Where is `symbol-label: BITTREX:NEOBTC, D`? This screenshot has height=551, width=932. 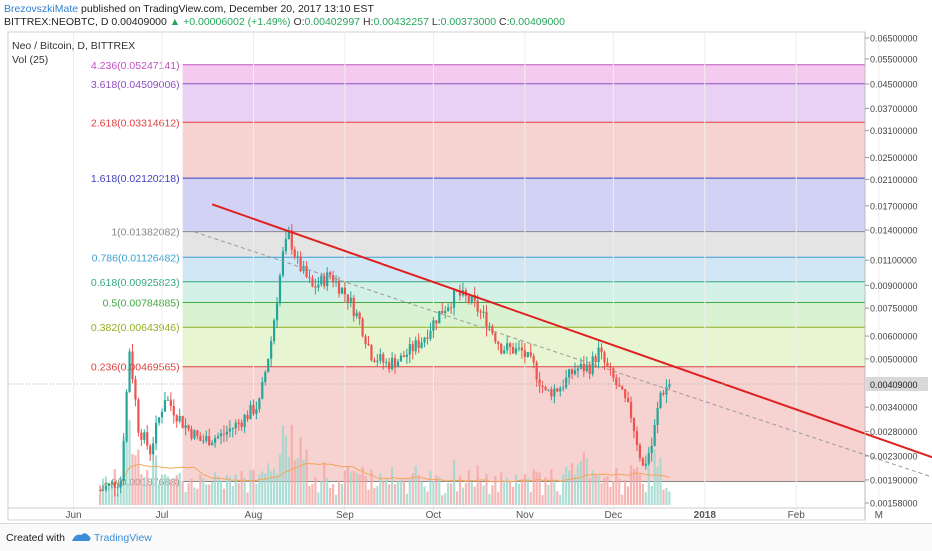 symbol-label: BITTREX:NEOBTC, D is located at coordinates (56, 22).